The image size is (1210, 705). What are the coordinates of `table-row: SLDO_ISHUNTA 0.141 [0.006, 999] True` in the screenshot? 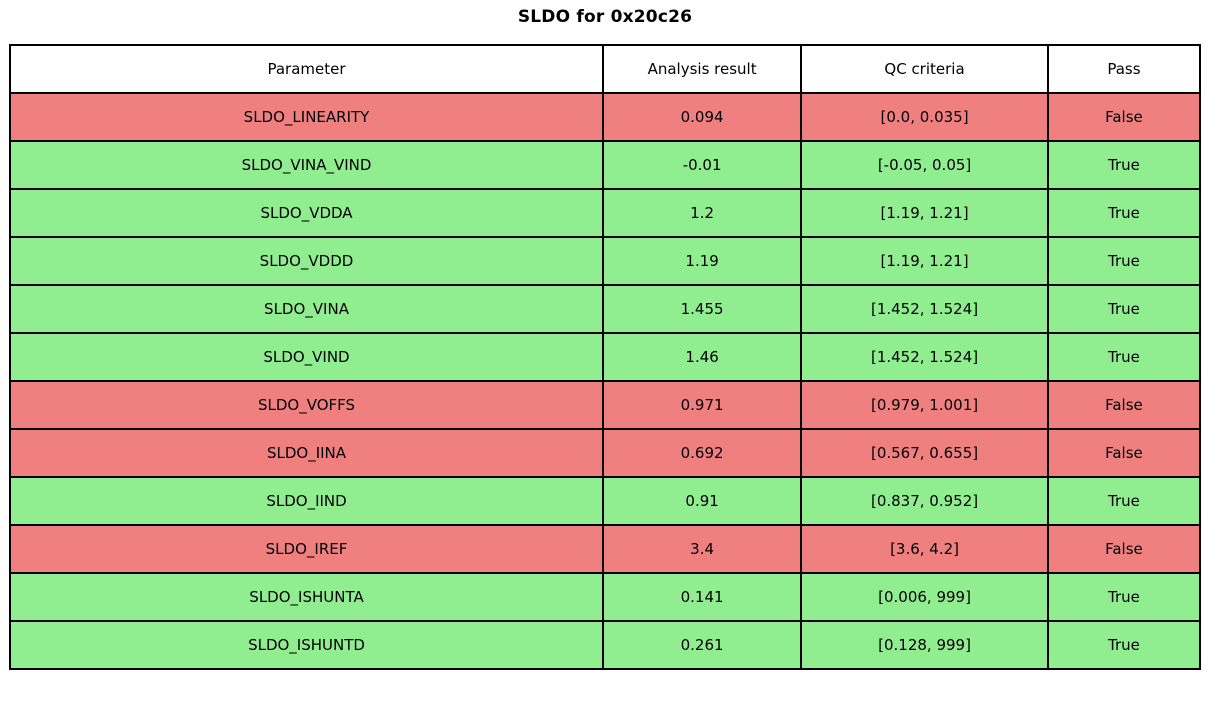 It's located at (605, 597).